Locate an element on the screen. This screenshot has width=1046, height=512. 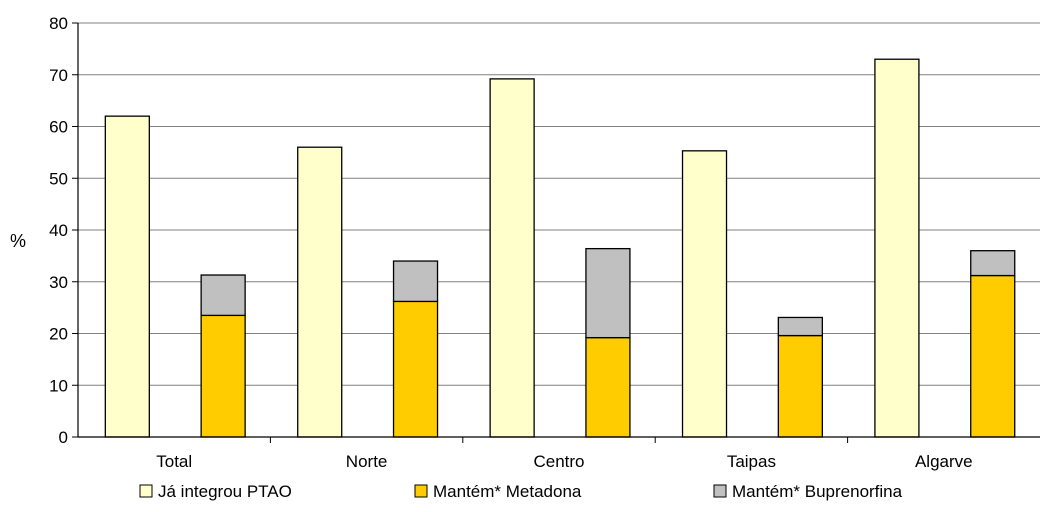
y-axis-title: % is located at coordinates (18, 241).